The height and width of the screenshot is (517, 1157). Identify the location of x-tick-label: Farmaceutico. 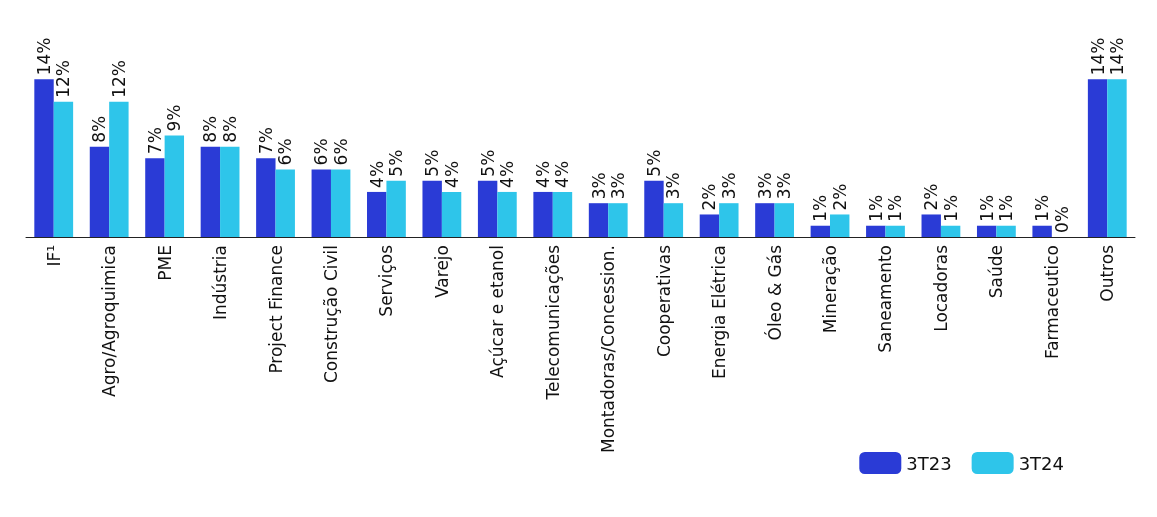
(1051, 302).